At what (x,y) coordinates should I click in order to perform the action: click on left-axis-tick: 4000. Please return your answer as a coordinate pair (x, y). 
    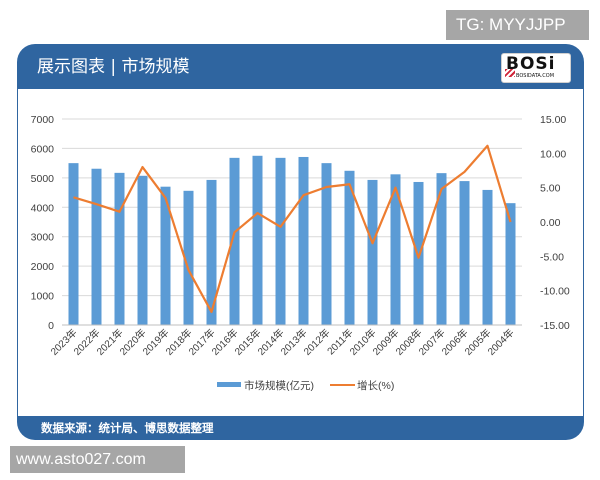
    Looking at the image, I should click on (43, 208).